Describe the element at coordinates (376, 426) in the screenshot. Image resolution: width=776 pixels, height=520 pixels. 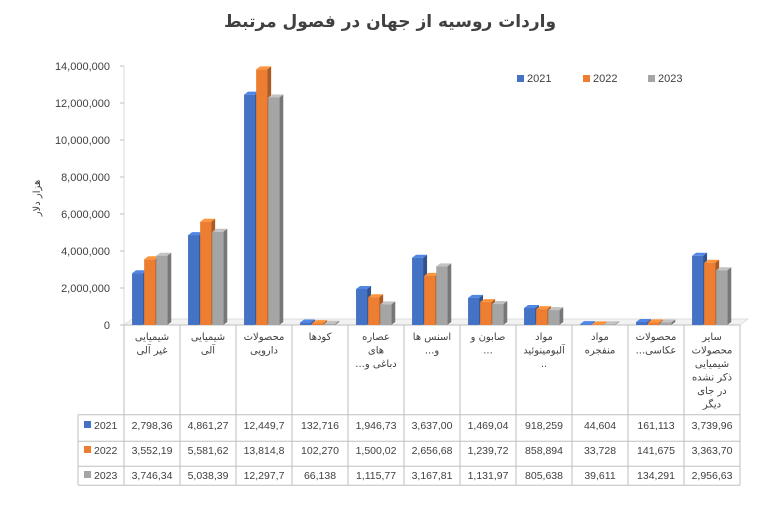
I see `table-cell: 1,946,73` at that location.